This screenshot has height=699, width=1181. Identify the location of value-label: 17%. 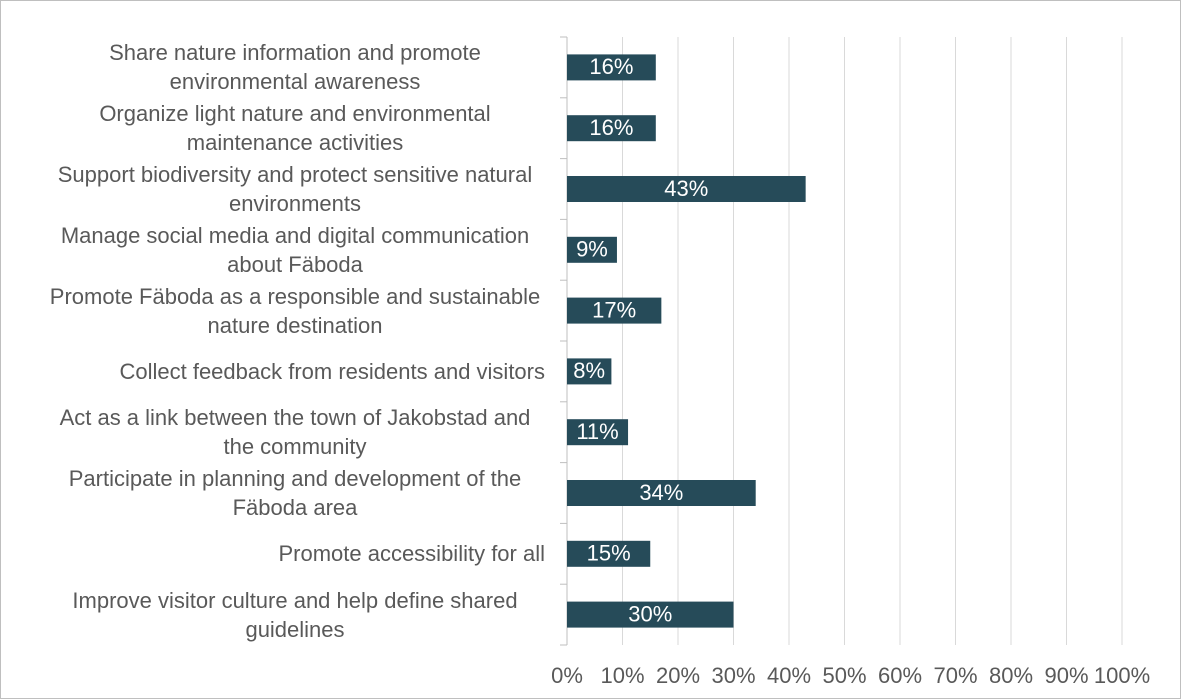
(614, 309).